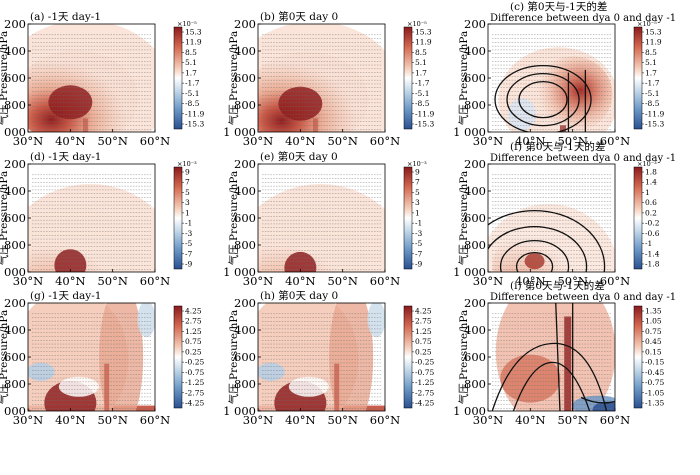 The image size is (700, 475). What do you see at coordinates (654, 392) in the screenshot?
I see `colorbar-tick-label: -1.05` at bounding box center [654, 392].